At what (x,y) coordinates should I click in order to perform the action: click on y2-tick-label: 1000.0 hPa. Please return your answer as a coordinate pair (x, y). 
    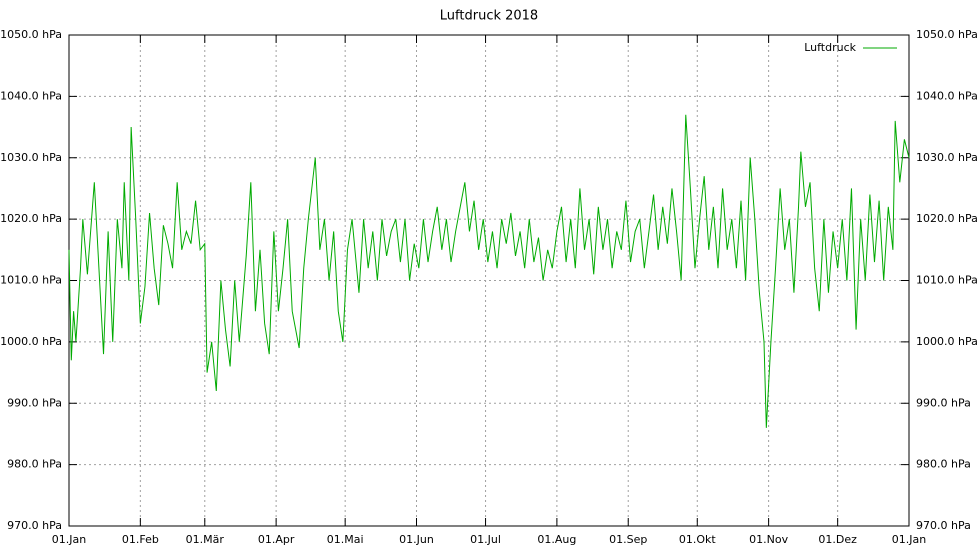
    Looking at the image, I should click on (947, 341).